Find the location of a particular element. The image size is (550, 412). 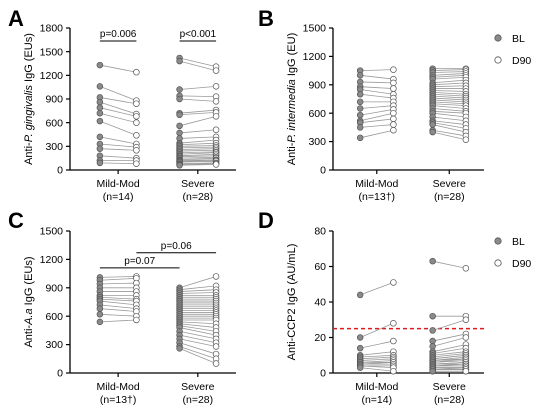

y-axis-label: Anti-CCP2 IgG (AU/mL) is located at coordinates (292, 302).